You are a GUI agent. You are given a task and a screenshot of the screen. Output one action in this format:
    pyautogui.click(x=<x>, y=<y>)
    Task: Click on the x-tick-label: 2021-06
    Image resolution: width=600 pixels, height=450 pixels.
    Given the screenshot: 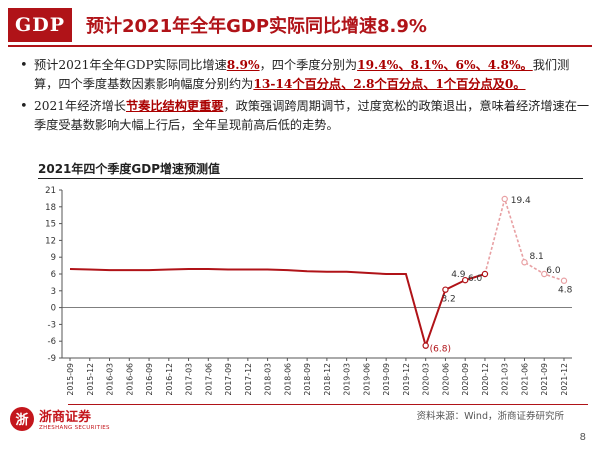 What is the action you would take?
    pyautogui.click(x=524, y=379)
    